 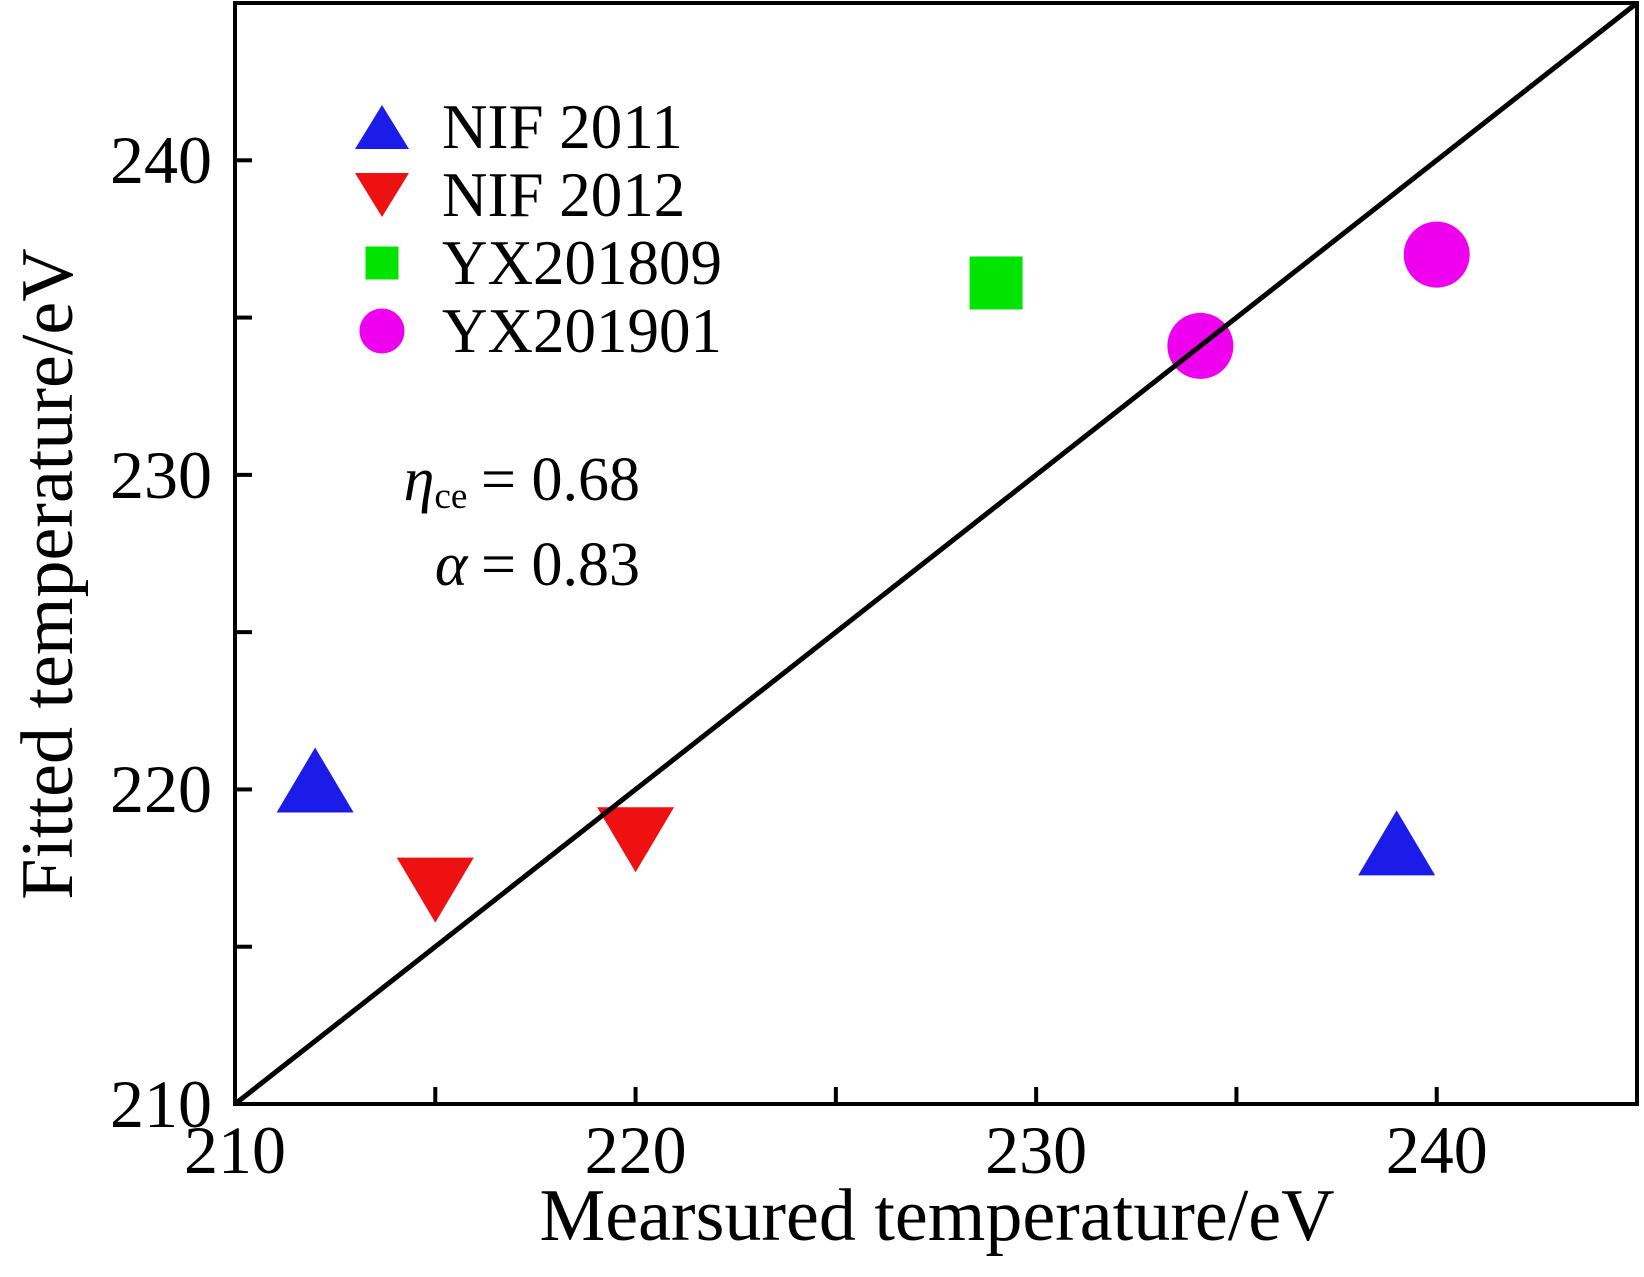 I want to click on triangle-up-glyph, so click(x=382, y=127).